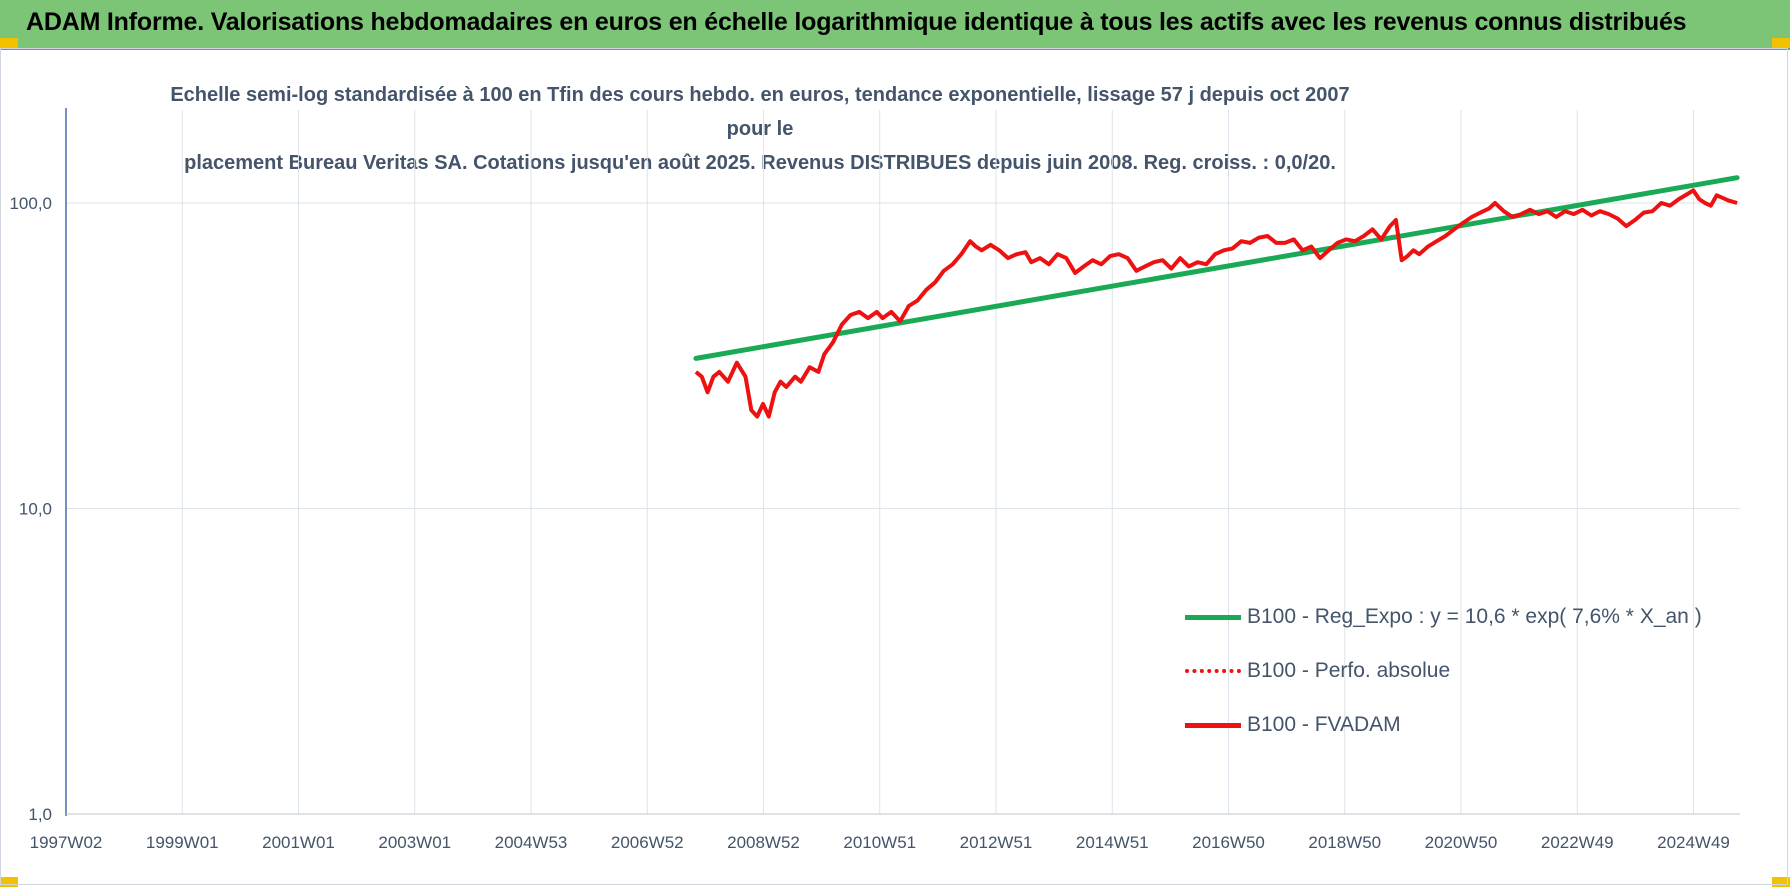 Image resolution: width=1790 pixels, height=887 pixels. Describe the element at coordinates (414, 842) in the screenshot. I see `x-tick-label: 2003W01` at that location.